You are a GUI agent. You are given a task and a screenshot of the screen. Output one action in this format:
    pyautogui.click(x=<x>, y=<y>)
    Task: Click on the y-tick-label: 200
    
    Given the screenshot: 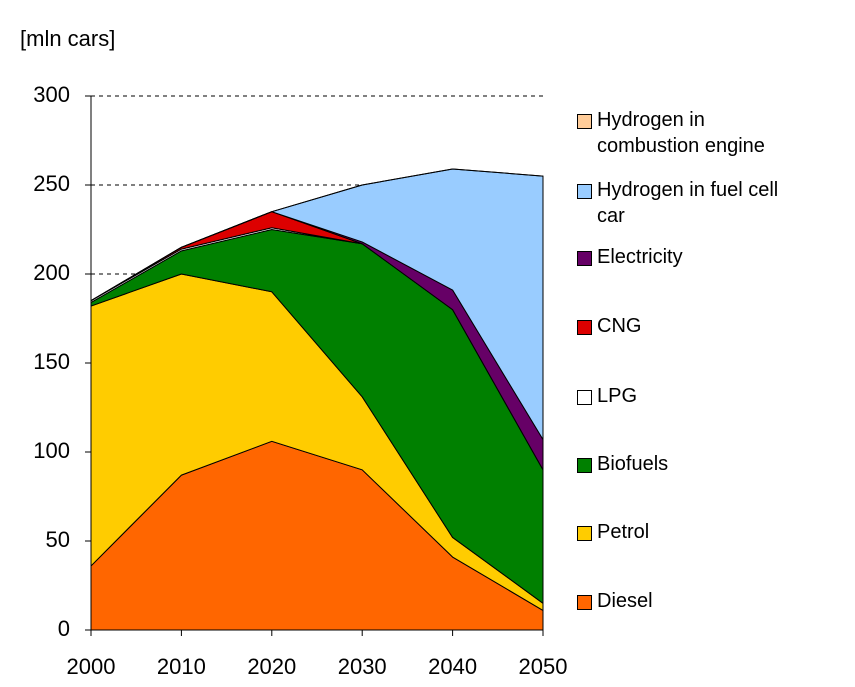 What is the action you would take?
    pyautogui.click(x=51, y=272)
    